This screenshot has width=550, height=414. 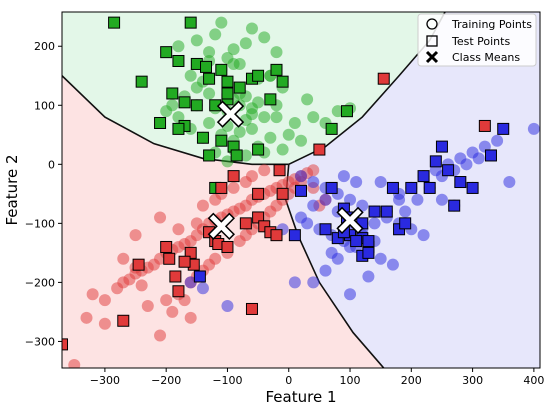 What do you see at coordinates (432, 24) in the screenshot?
I see `legend-circle-icon` at bounding box center [432, 24].